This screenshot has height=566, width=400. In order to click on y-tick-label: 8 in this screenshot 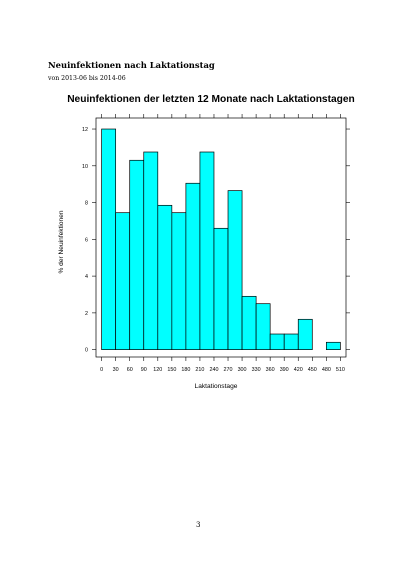, I will do `click(86, 204)`.